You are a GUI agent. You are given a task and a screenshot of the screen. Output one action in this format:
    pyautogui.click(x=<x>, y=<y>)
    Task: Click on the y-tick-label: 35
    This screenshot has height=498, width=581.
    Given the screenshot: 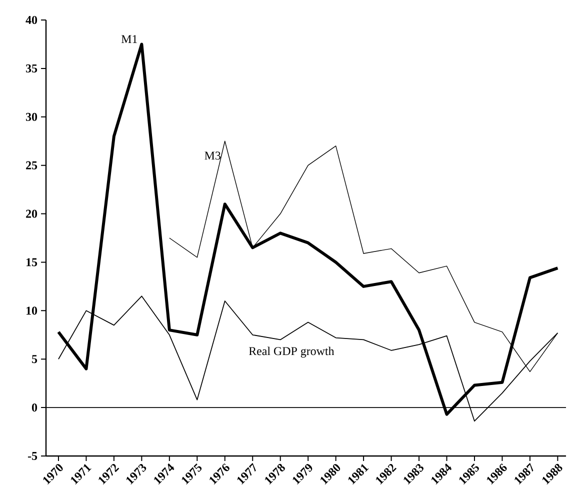 What is the action you would take?
    pyautogui.click(x=32, y=68)
    